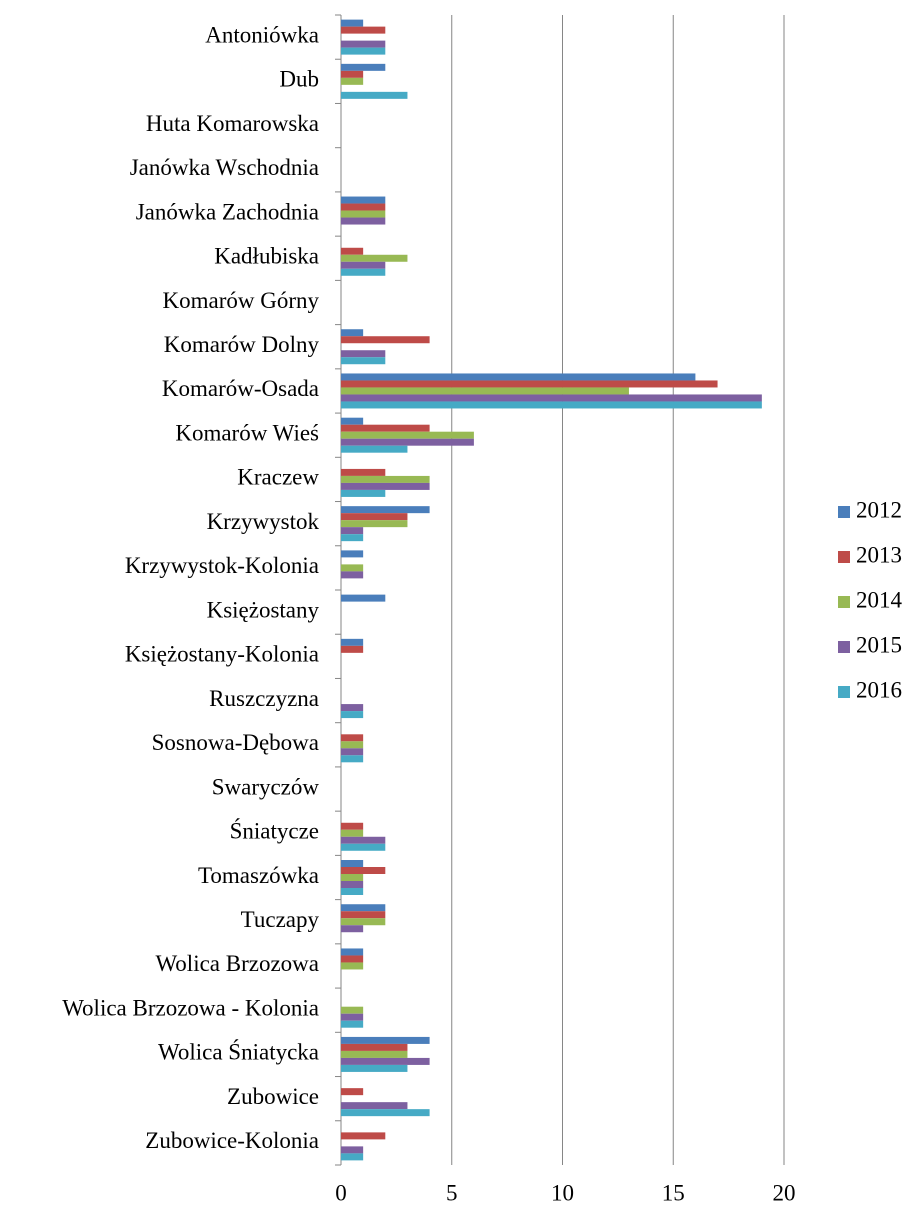 The image size is (922, 1213). I want to click on legend-label: 2014, so click(879, 599).